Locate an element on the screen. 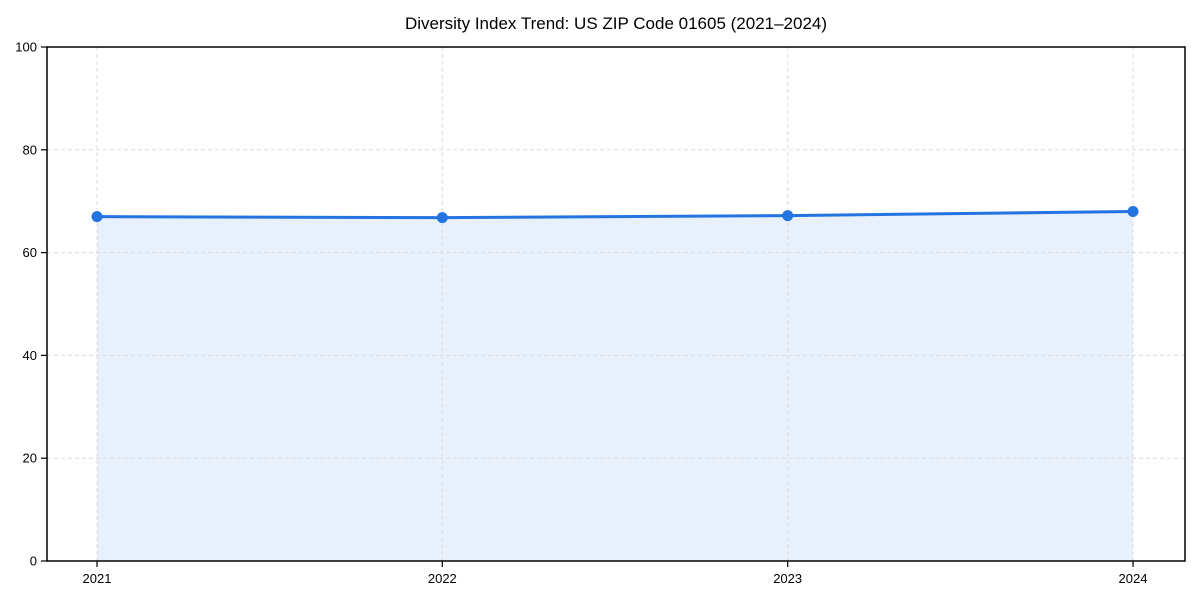  trend-line-layer is located at coordinates (615, 214).